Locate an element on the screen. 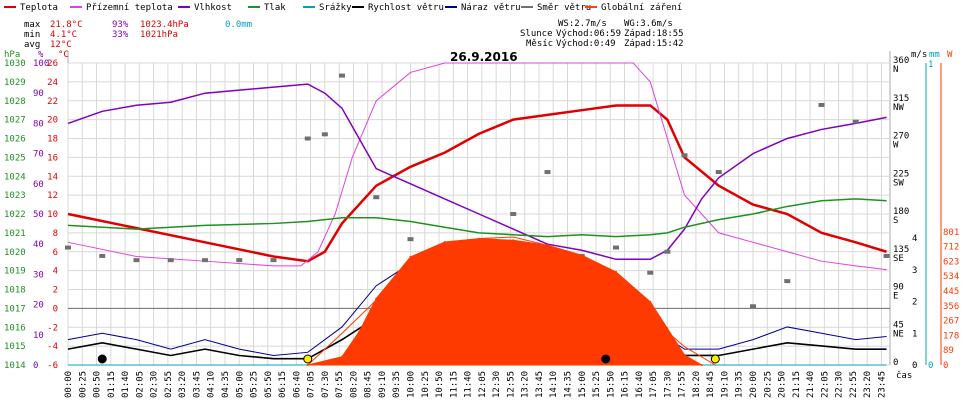 Image resolution: width=966 pixels, height=400 pixels. x-tick-label-29: 12:05 is located at coordinates (483, 384).